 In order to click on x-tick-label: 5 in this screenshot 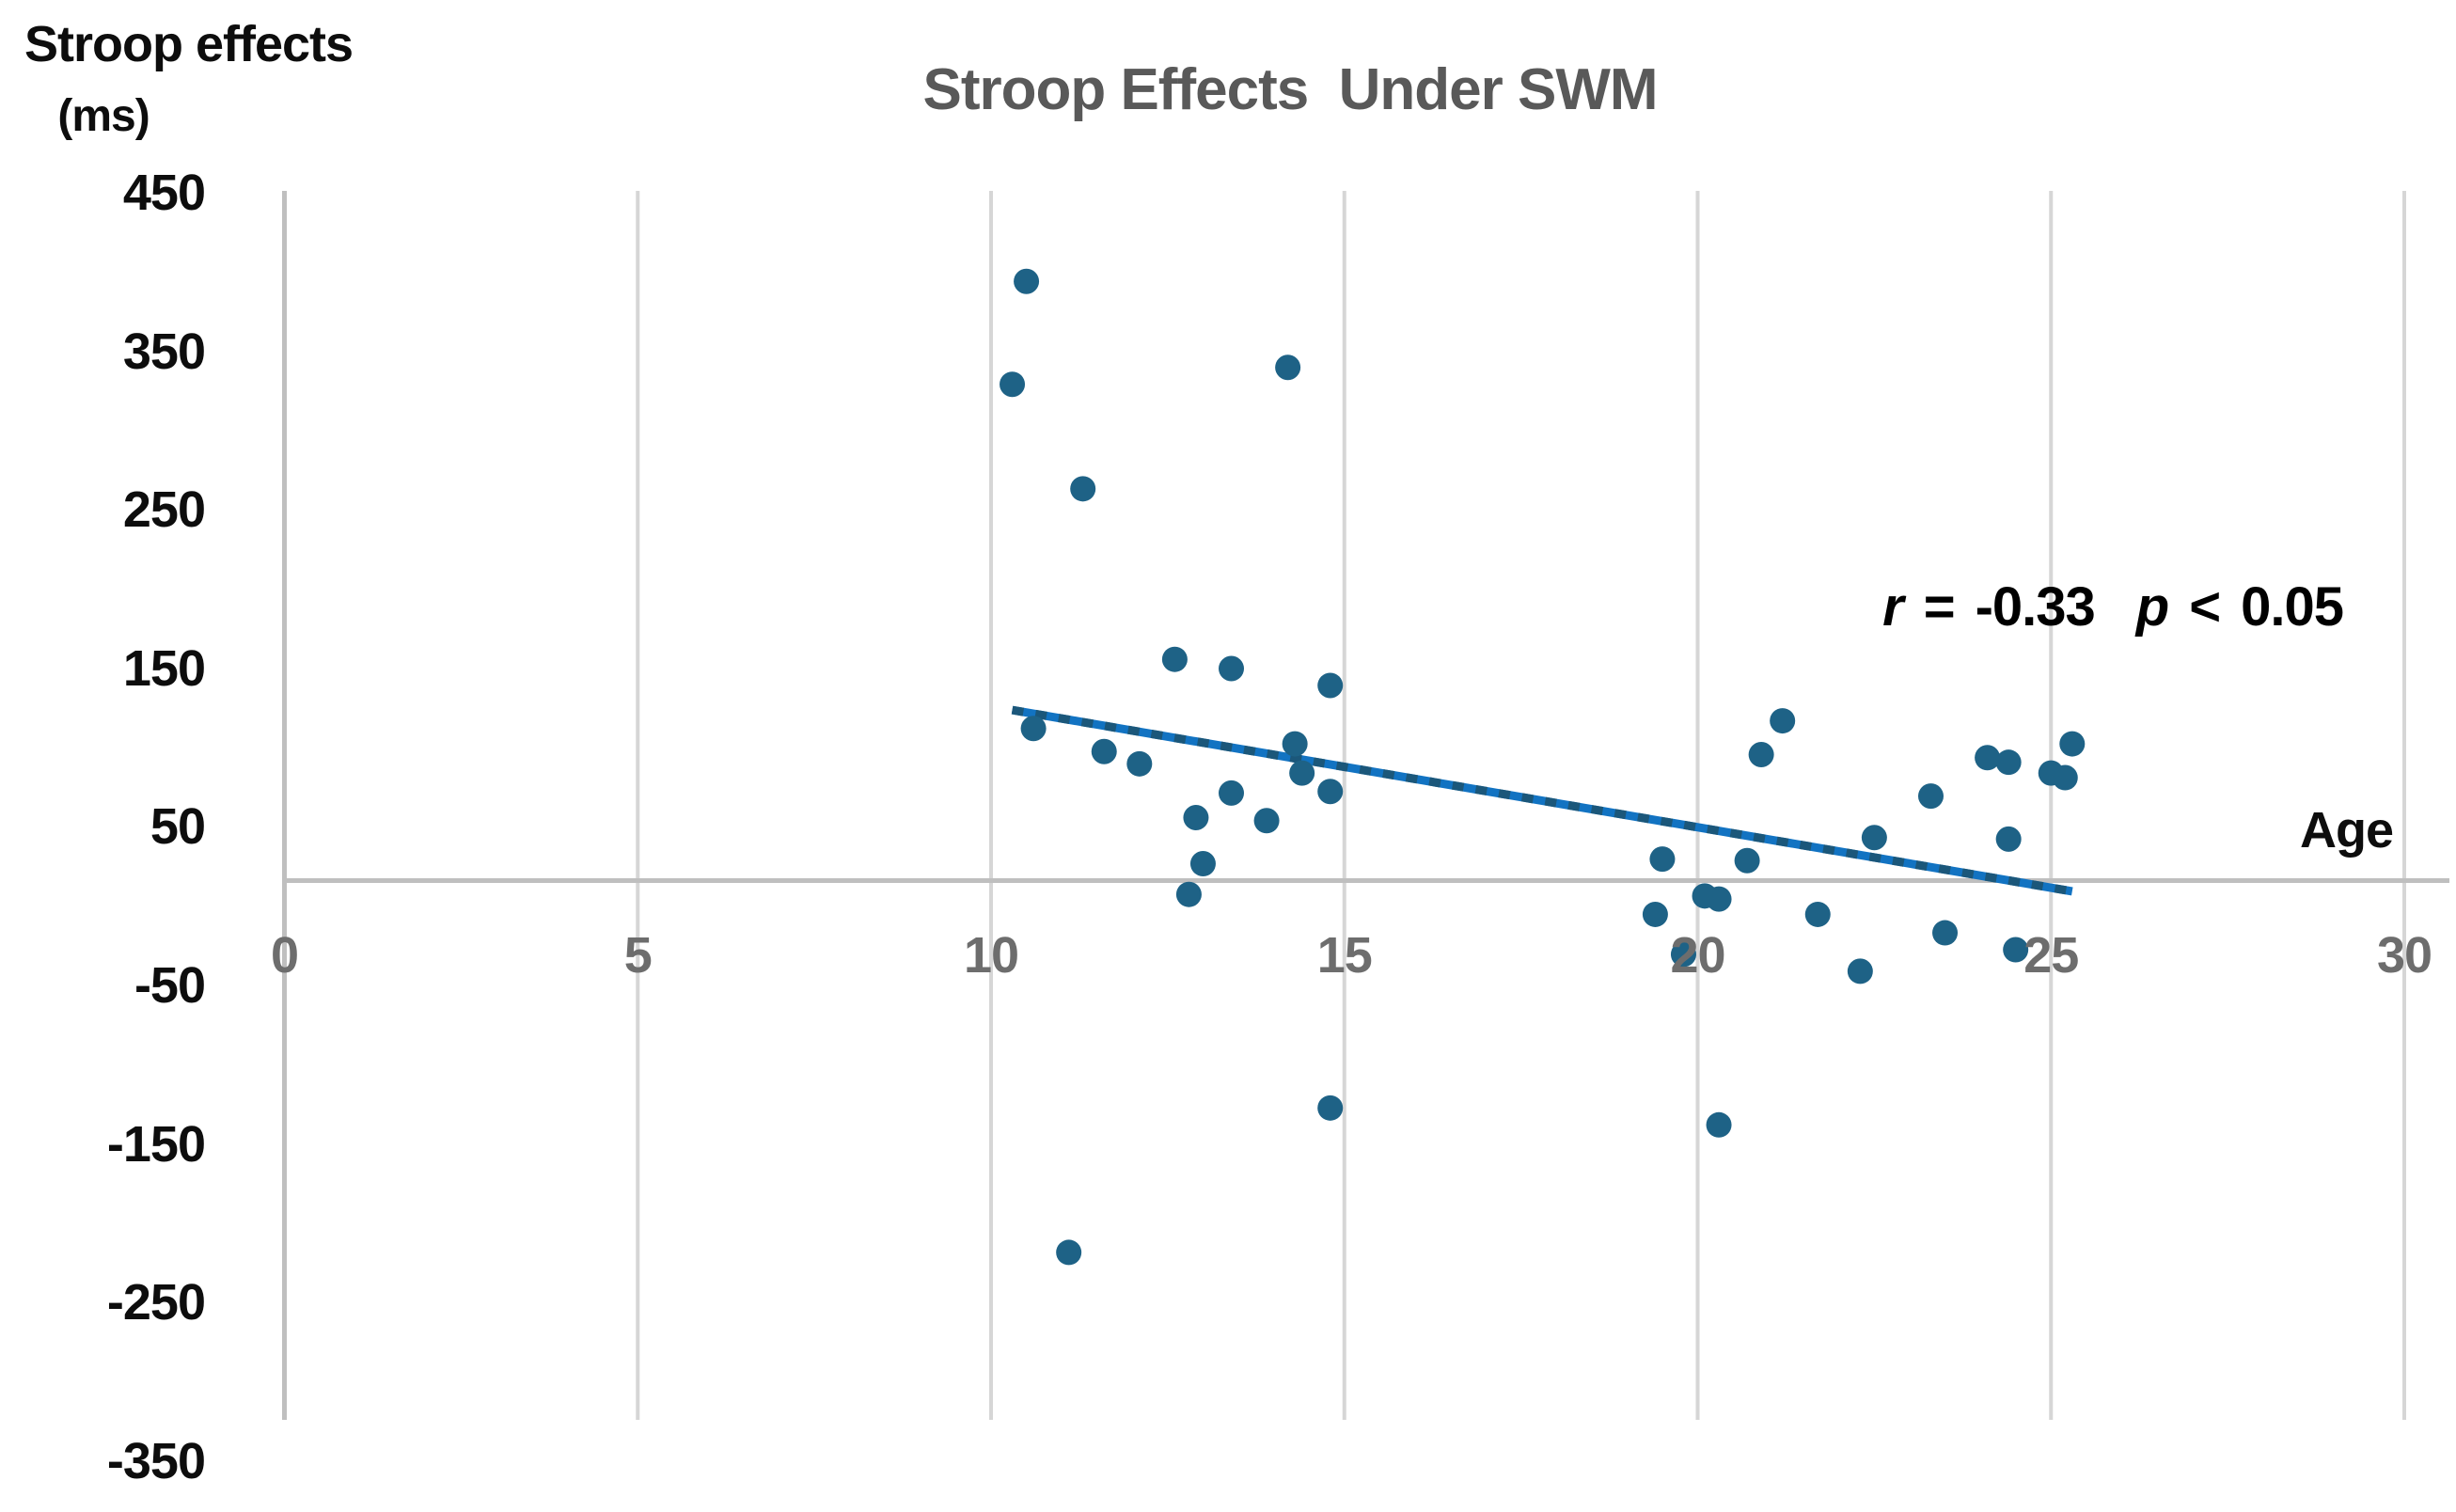, I will do `click(638, 955)`.